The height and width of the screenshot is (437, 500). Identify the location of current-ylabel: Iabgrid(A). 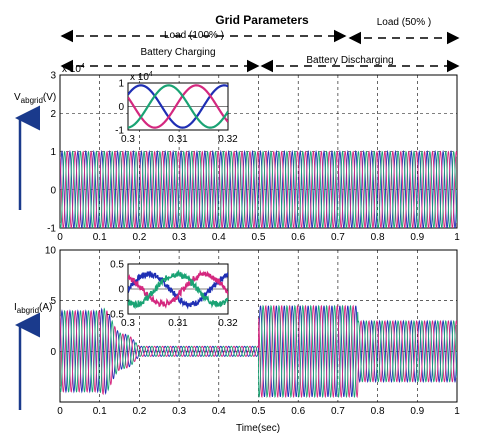
(33, 308).